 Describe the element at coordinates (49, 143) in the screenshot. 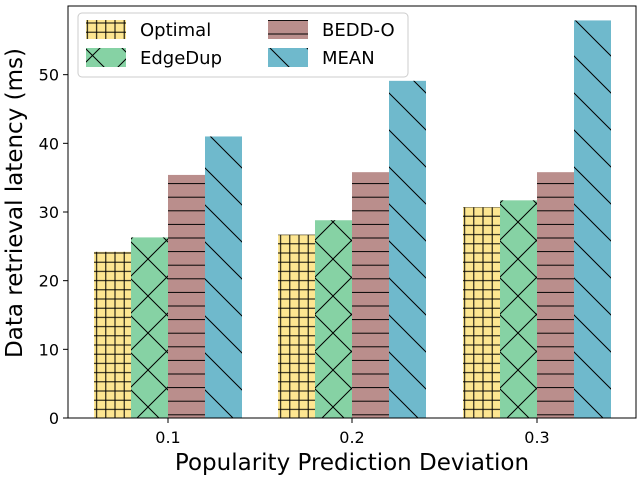

I see `y-tick-label: 40` at that location.